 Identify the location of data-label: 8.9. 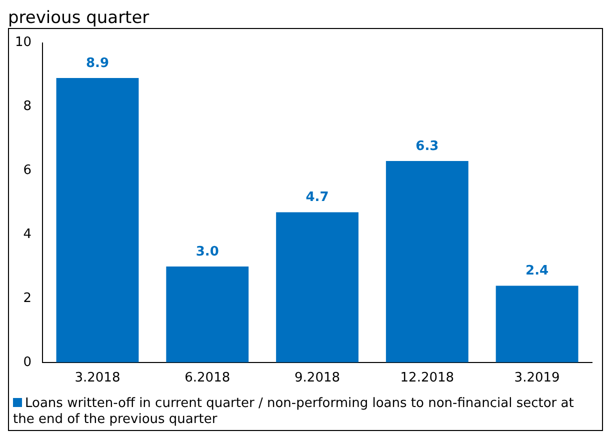
(98, 63).